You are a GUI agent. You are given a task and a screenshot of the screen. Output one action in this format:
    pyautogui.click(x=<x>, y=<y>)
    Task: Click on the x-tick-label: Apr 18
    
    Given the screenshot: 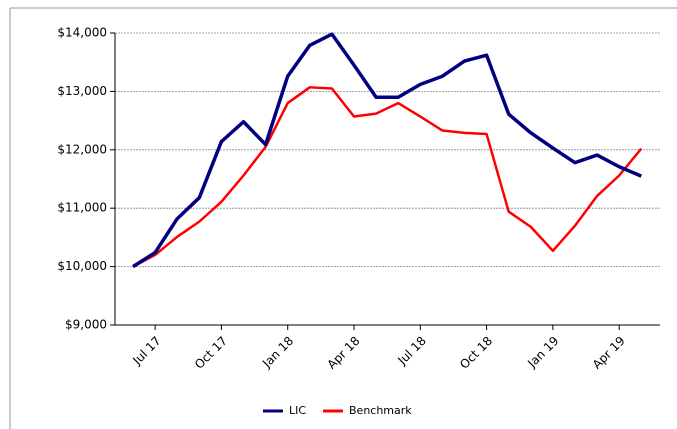 What is the action you would take?
    pyautogui.click(x=344, y=353)
    